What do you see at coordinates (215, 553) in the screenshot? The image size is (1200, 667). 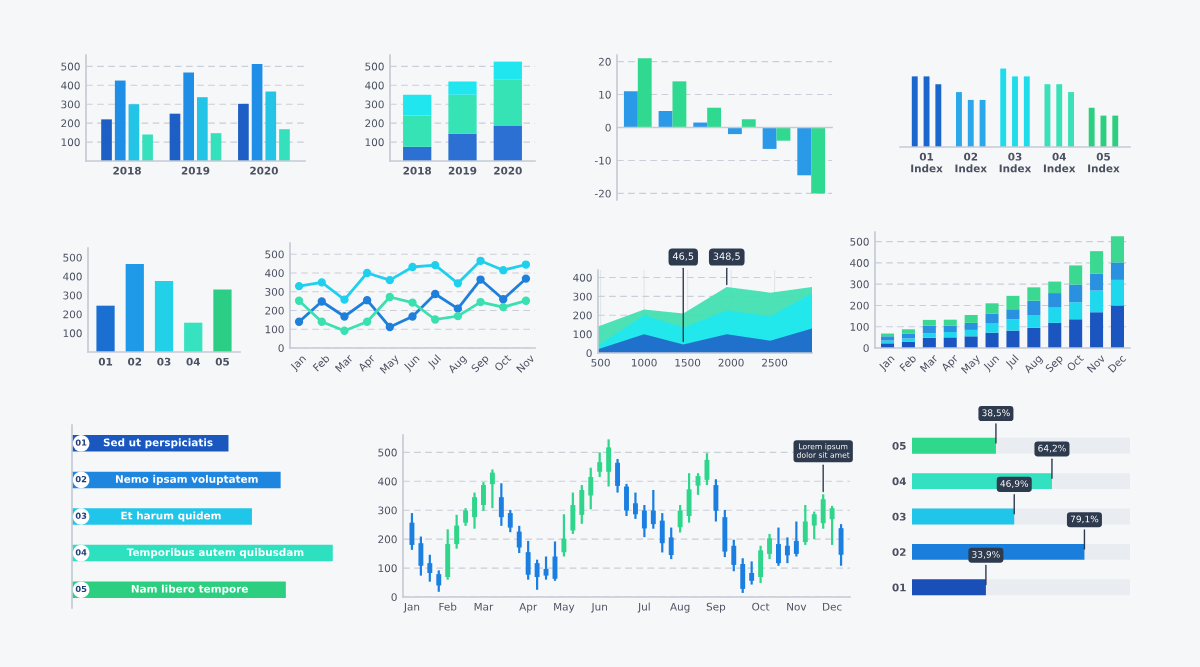 I see `y-tick-label: Temporibus autem quibusdam` at bounding box center [215, 553].